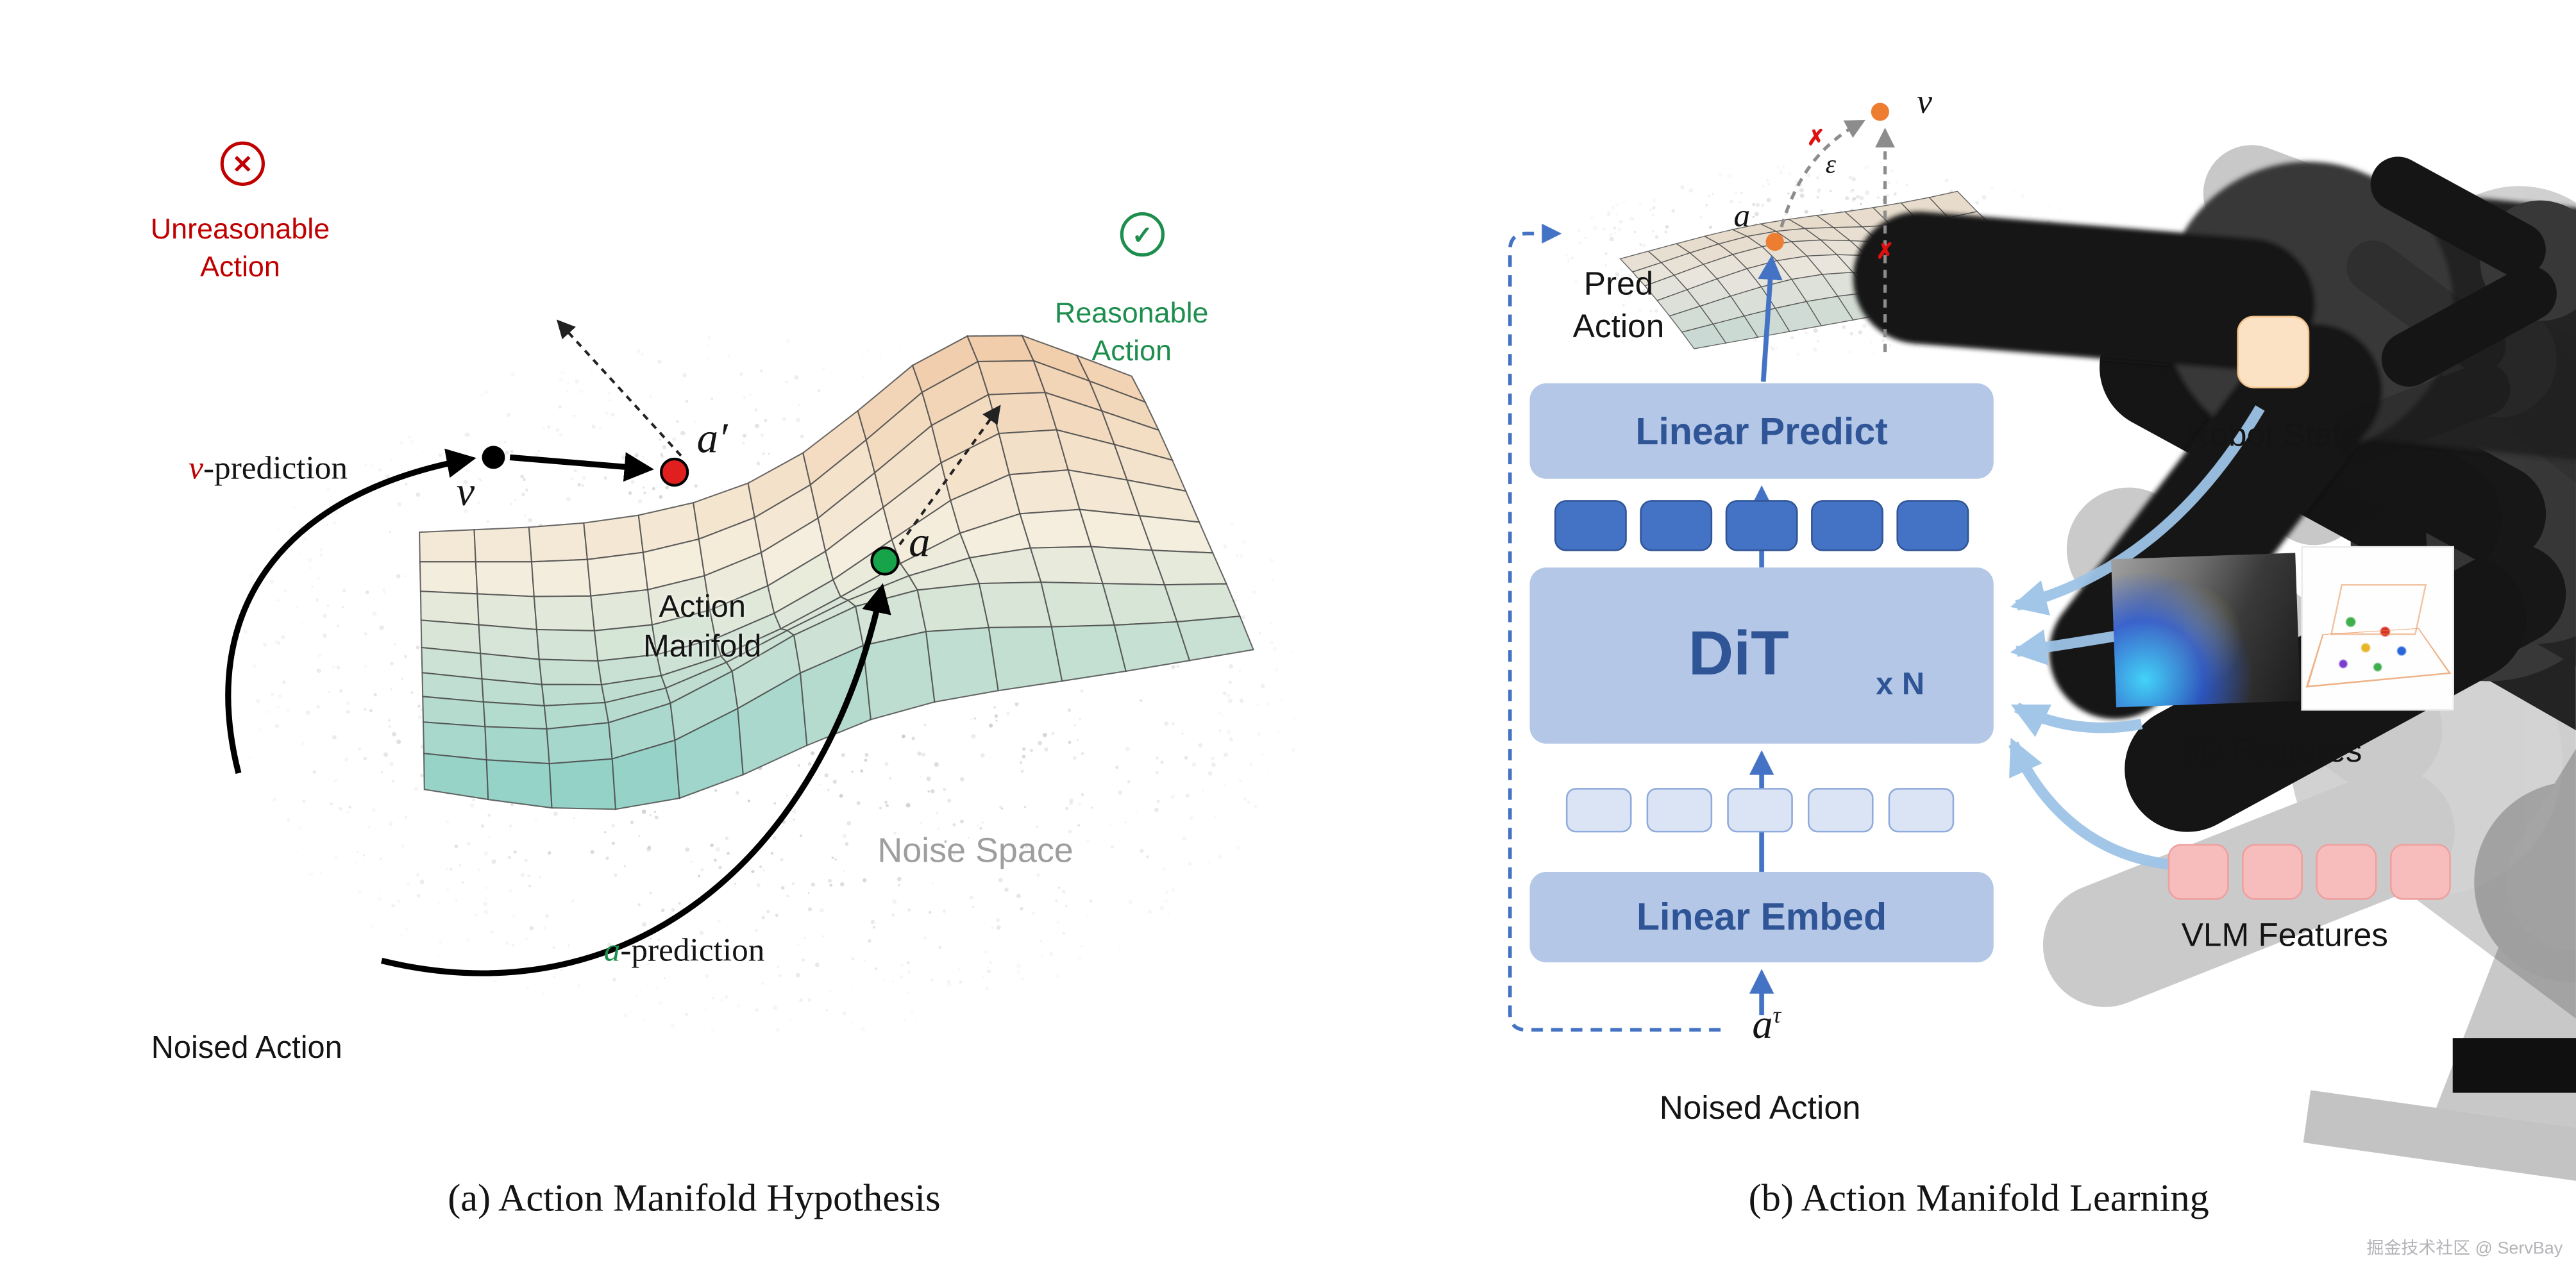 The image size is (2576, 1288). What do you see at coordinates (635, 779) in the screenshot?
I see `a-prediction-arrow` at bounding box center [635, 779].